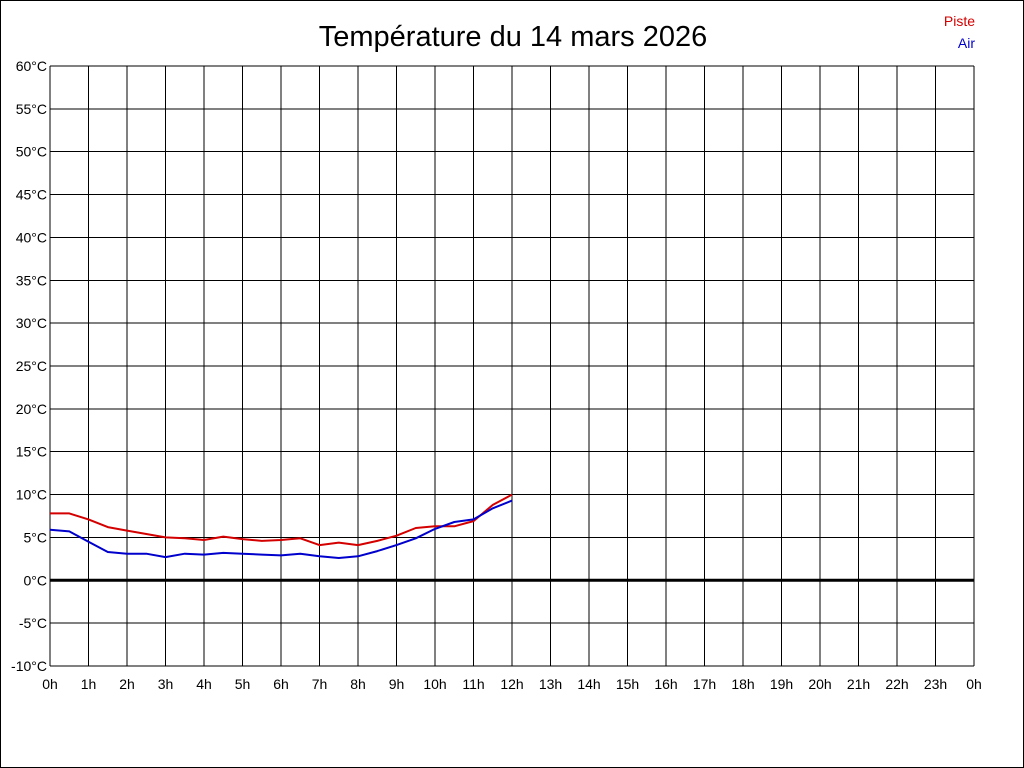 This screenshot has height=768, width=1024. What do you see at coordinates (704, 684) in the screenshot?
I see `x-tick-label: 17h` at bounding box center [704, 684].